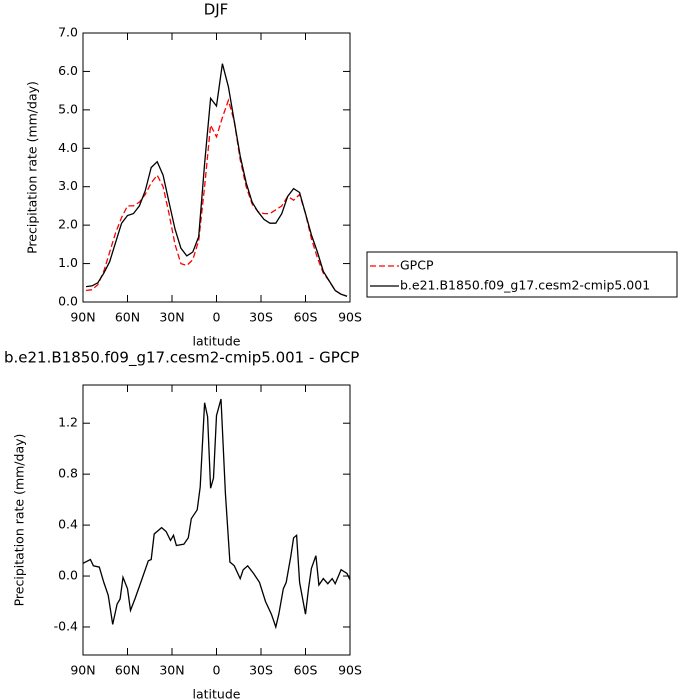 The image size is (700, 700). I want to click on legend-label: GPCP, so click(417, 265).